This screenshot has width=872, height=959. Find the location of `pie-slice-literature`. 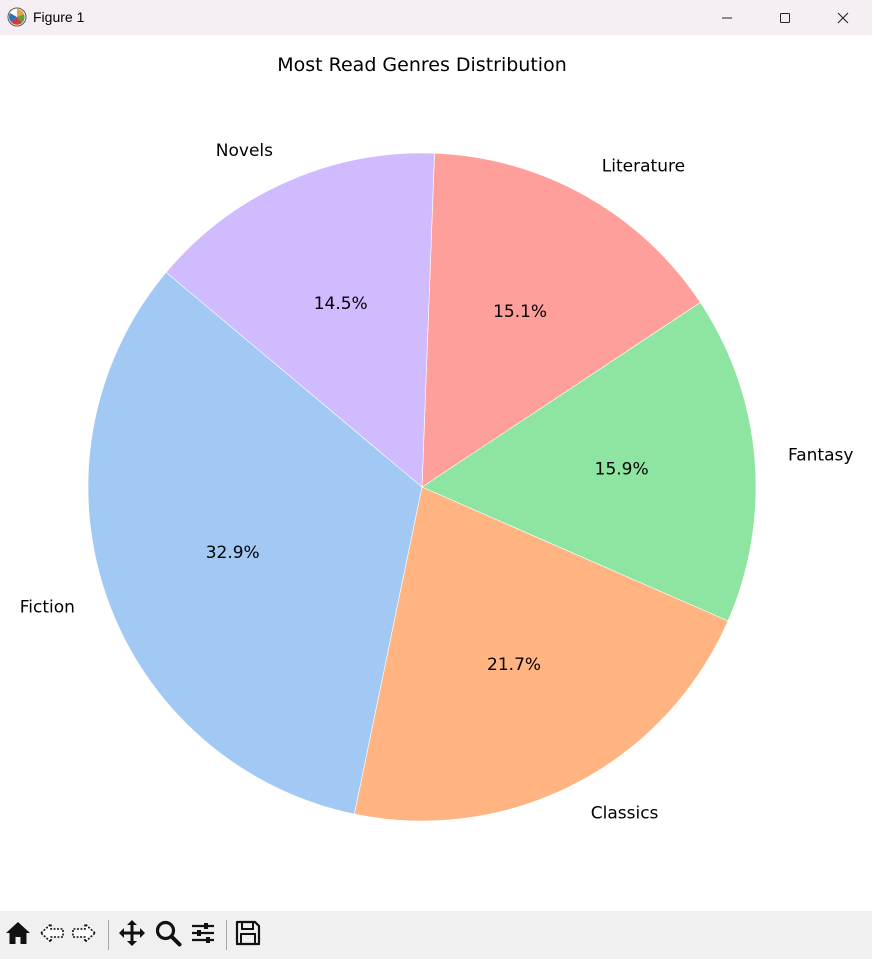

pie-slice-literature is located at coordinates (561, 320).